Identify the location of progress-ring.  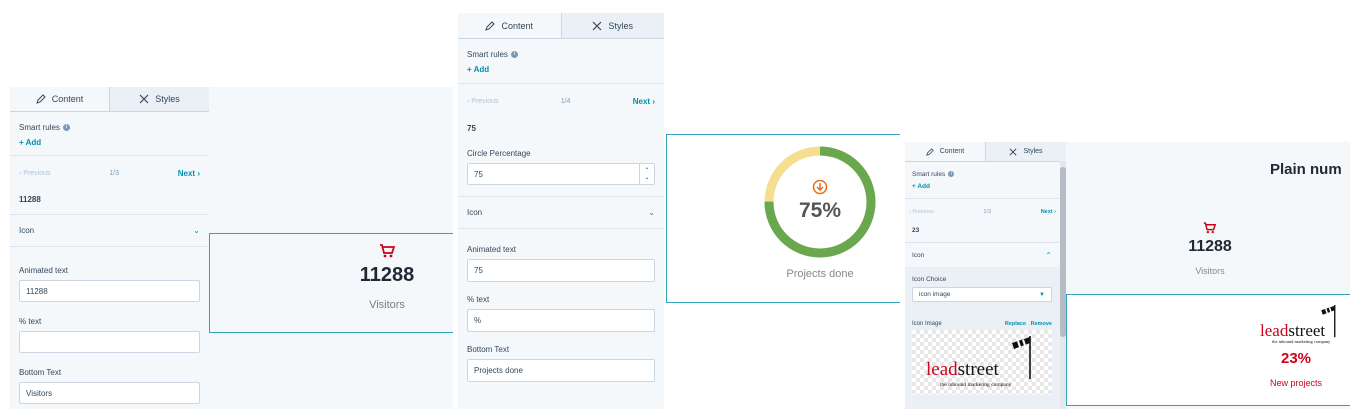
(820, 202).